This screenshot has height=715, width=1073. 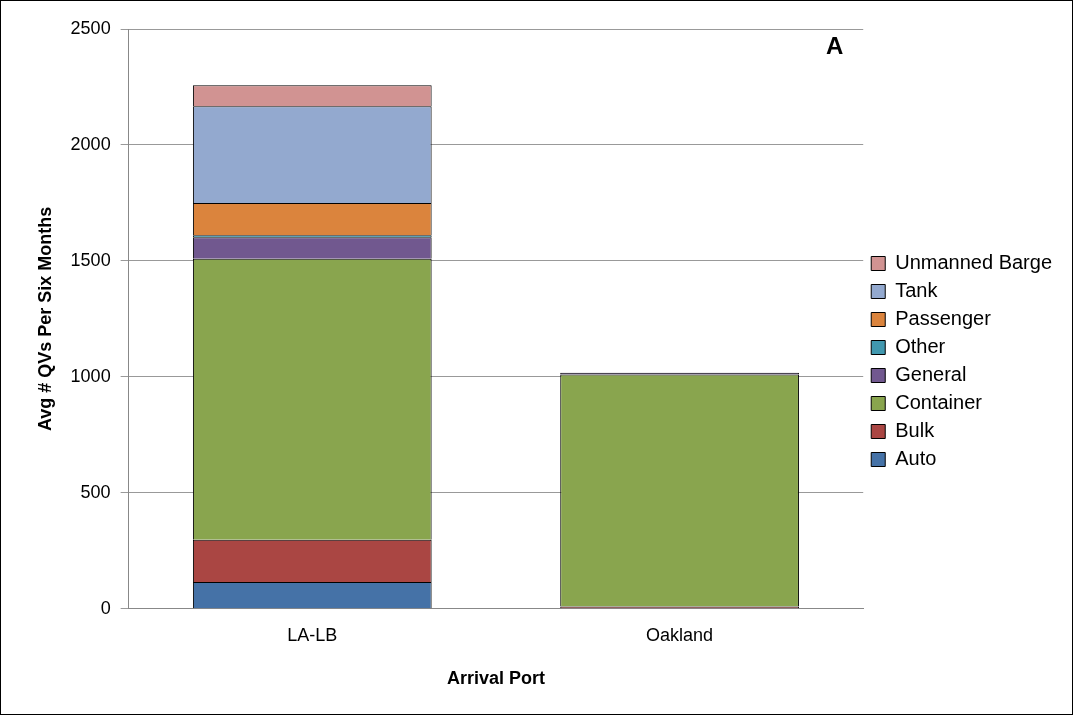 I want to click on chart-title: A, so click(x=834, y=45).